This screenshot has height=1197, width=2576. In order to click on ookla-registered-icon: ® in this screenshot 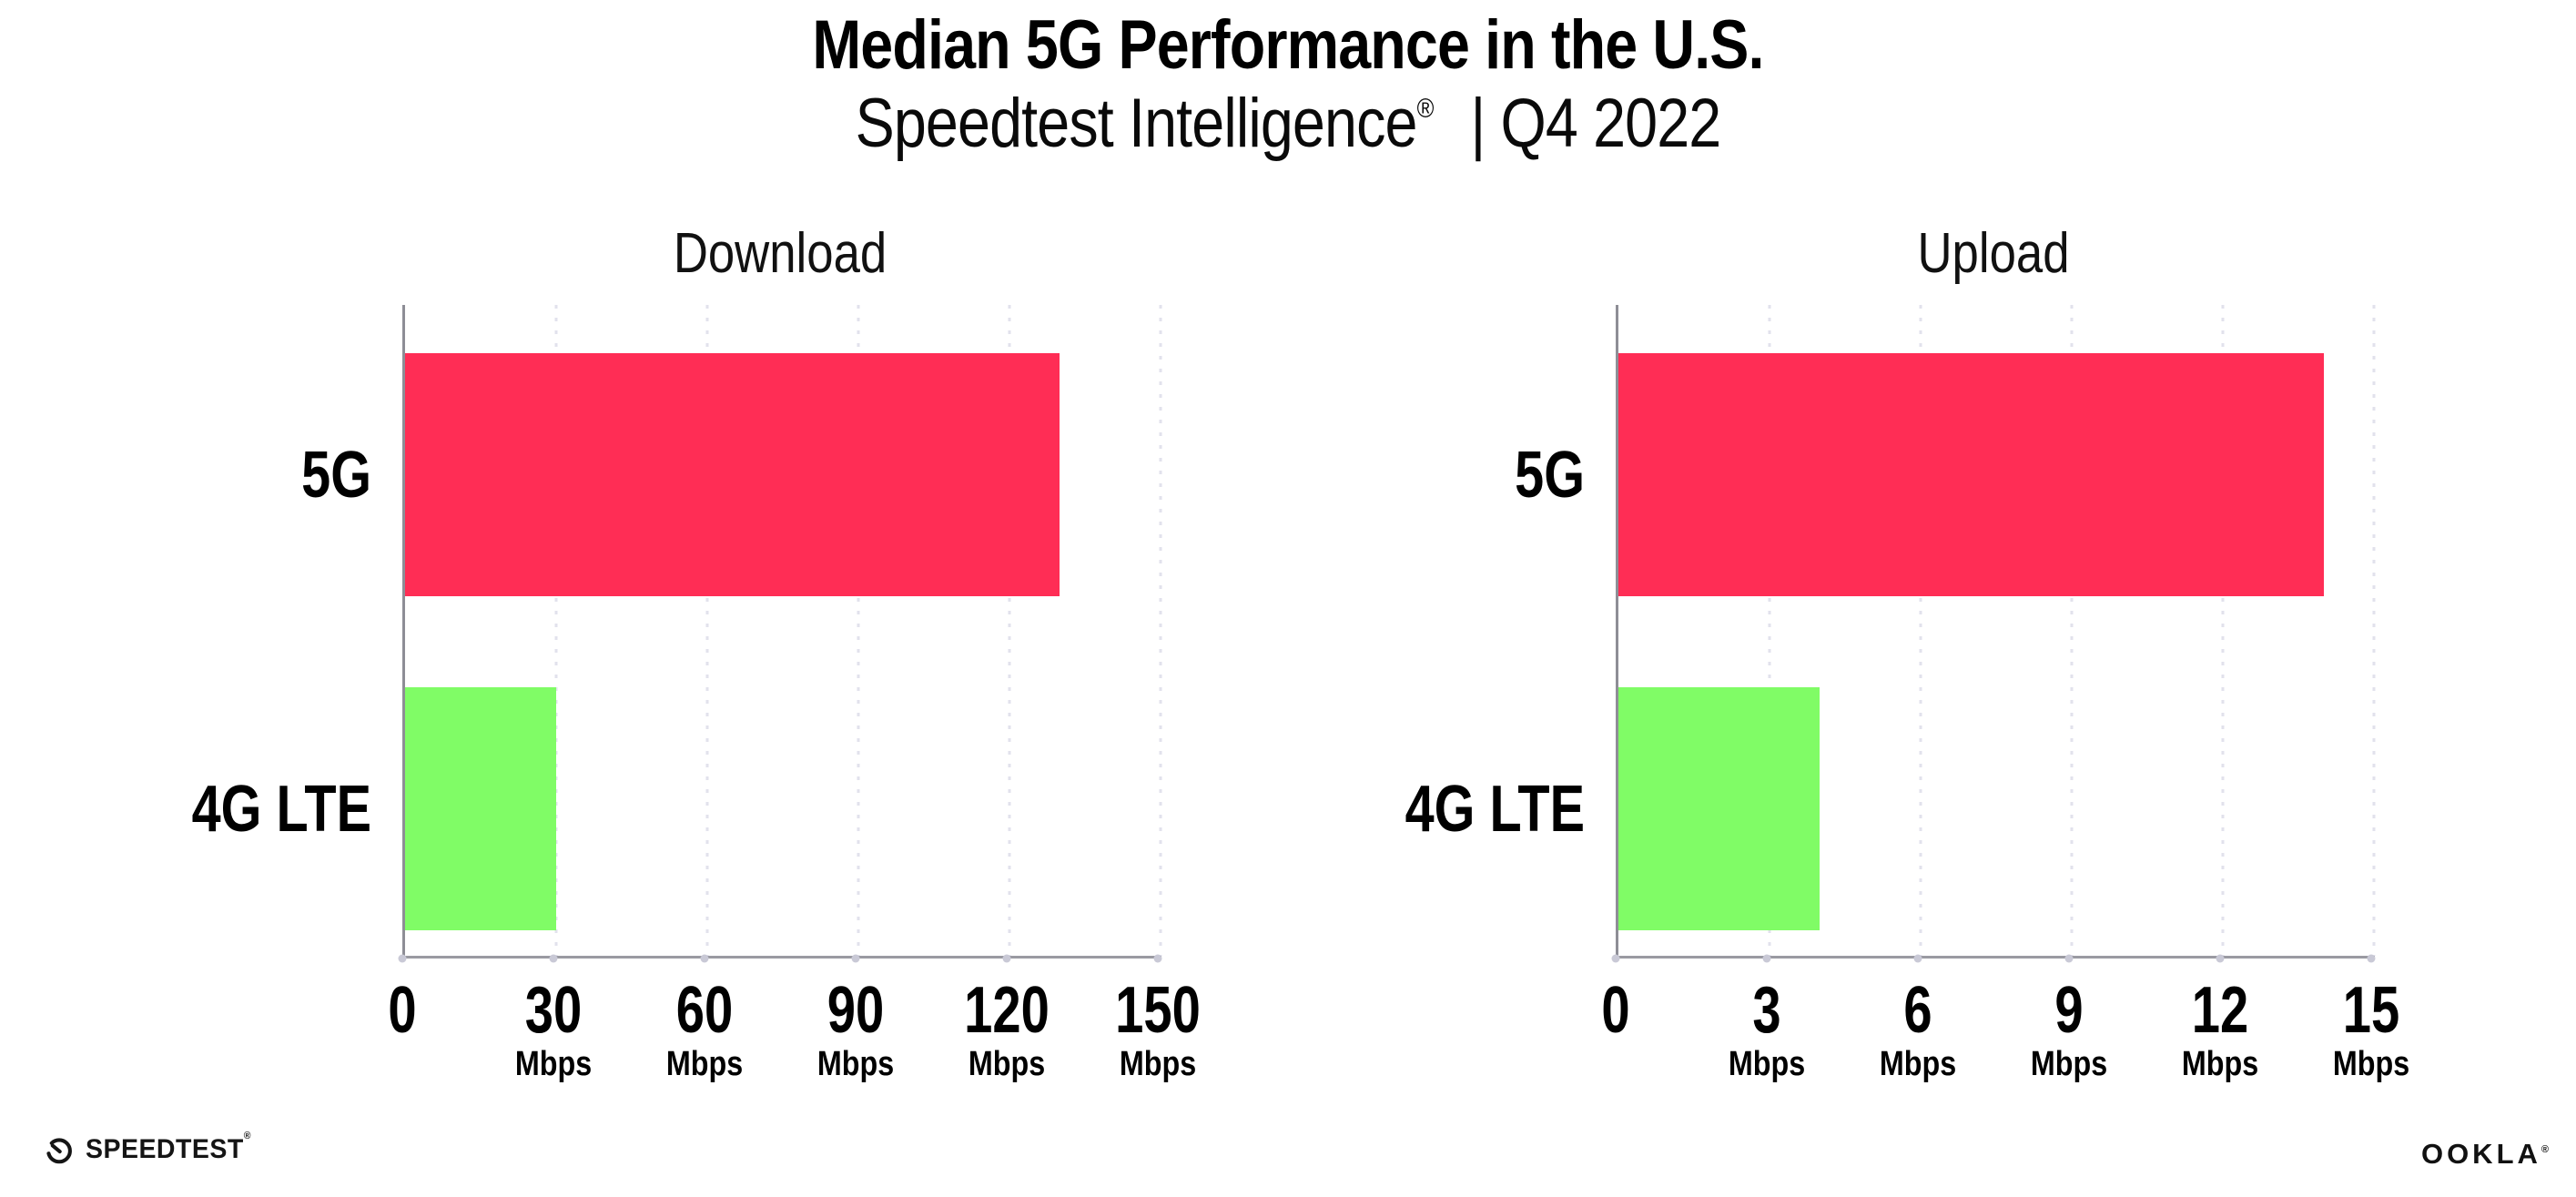, I will do `click(2545, 1150)`.